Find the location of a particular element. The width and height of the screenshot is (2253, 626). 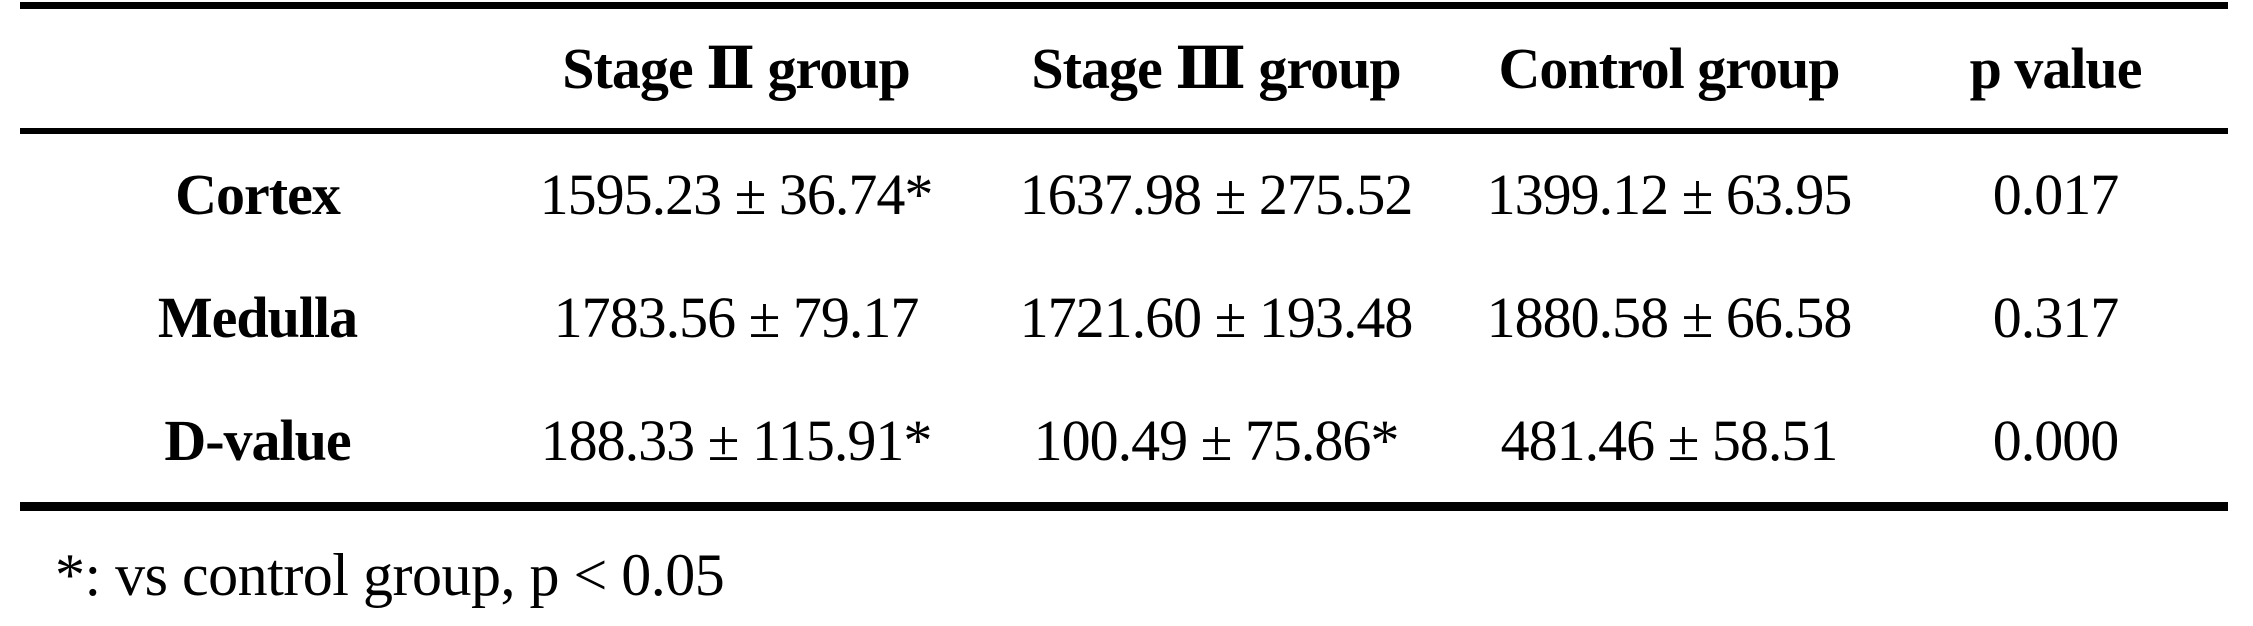

header-cell-pvalue: p value is located at coordinates (2056, 68).